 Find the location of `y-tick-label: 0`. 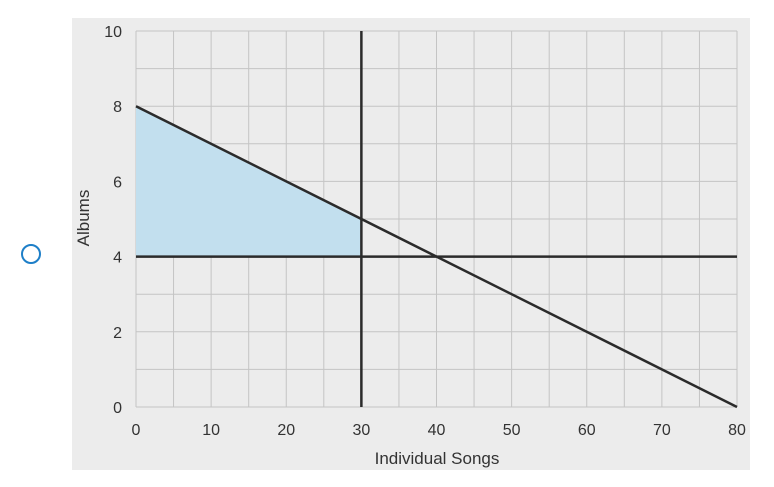

y-tick-label: 0 is located at coordinates (117, 408).